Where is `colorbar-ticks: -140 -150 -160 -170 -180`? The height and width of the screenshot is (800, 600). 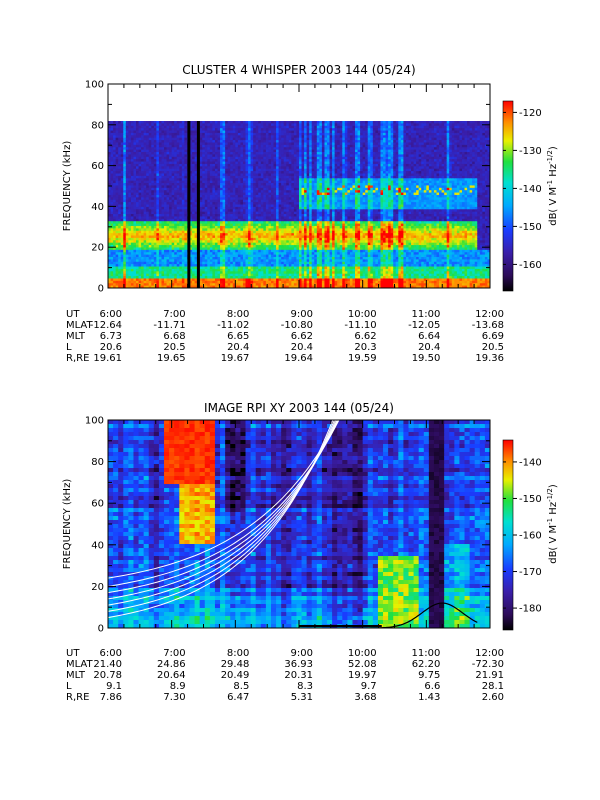
colorbar-ticks: -140 -150 -160 -170 -180 is located at coordinates (522, 536).